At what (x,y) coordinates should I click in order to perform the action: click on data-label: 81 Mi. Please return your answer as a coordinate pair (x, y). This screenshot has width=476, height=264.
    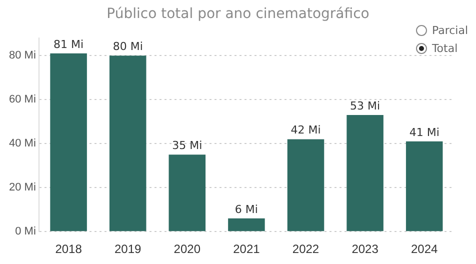
    Looking at the image, I should click on (69, 44).